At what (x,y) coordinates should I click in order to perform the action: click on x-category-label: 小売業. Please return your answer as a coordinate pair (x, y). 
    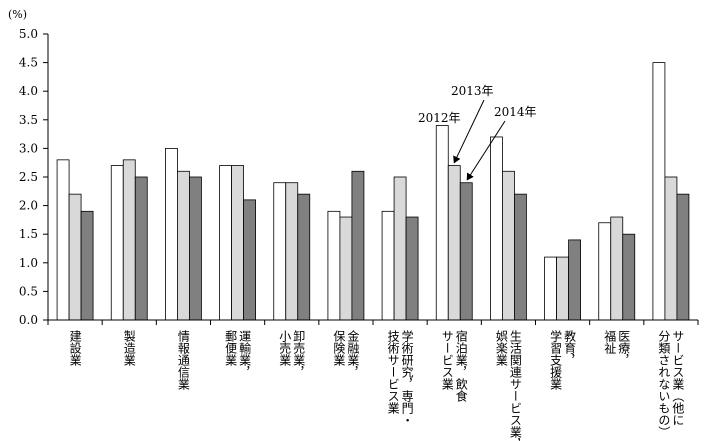
    Looking at the image, I should click on (285, 348).